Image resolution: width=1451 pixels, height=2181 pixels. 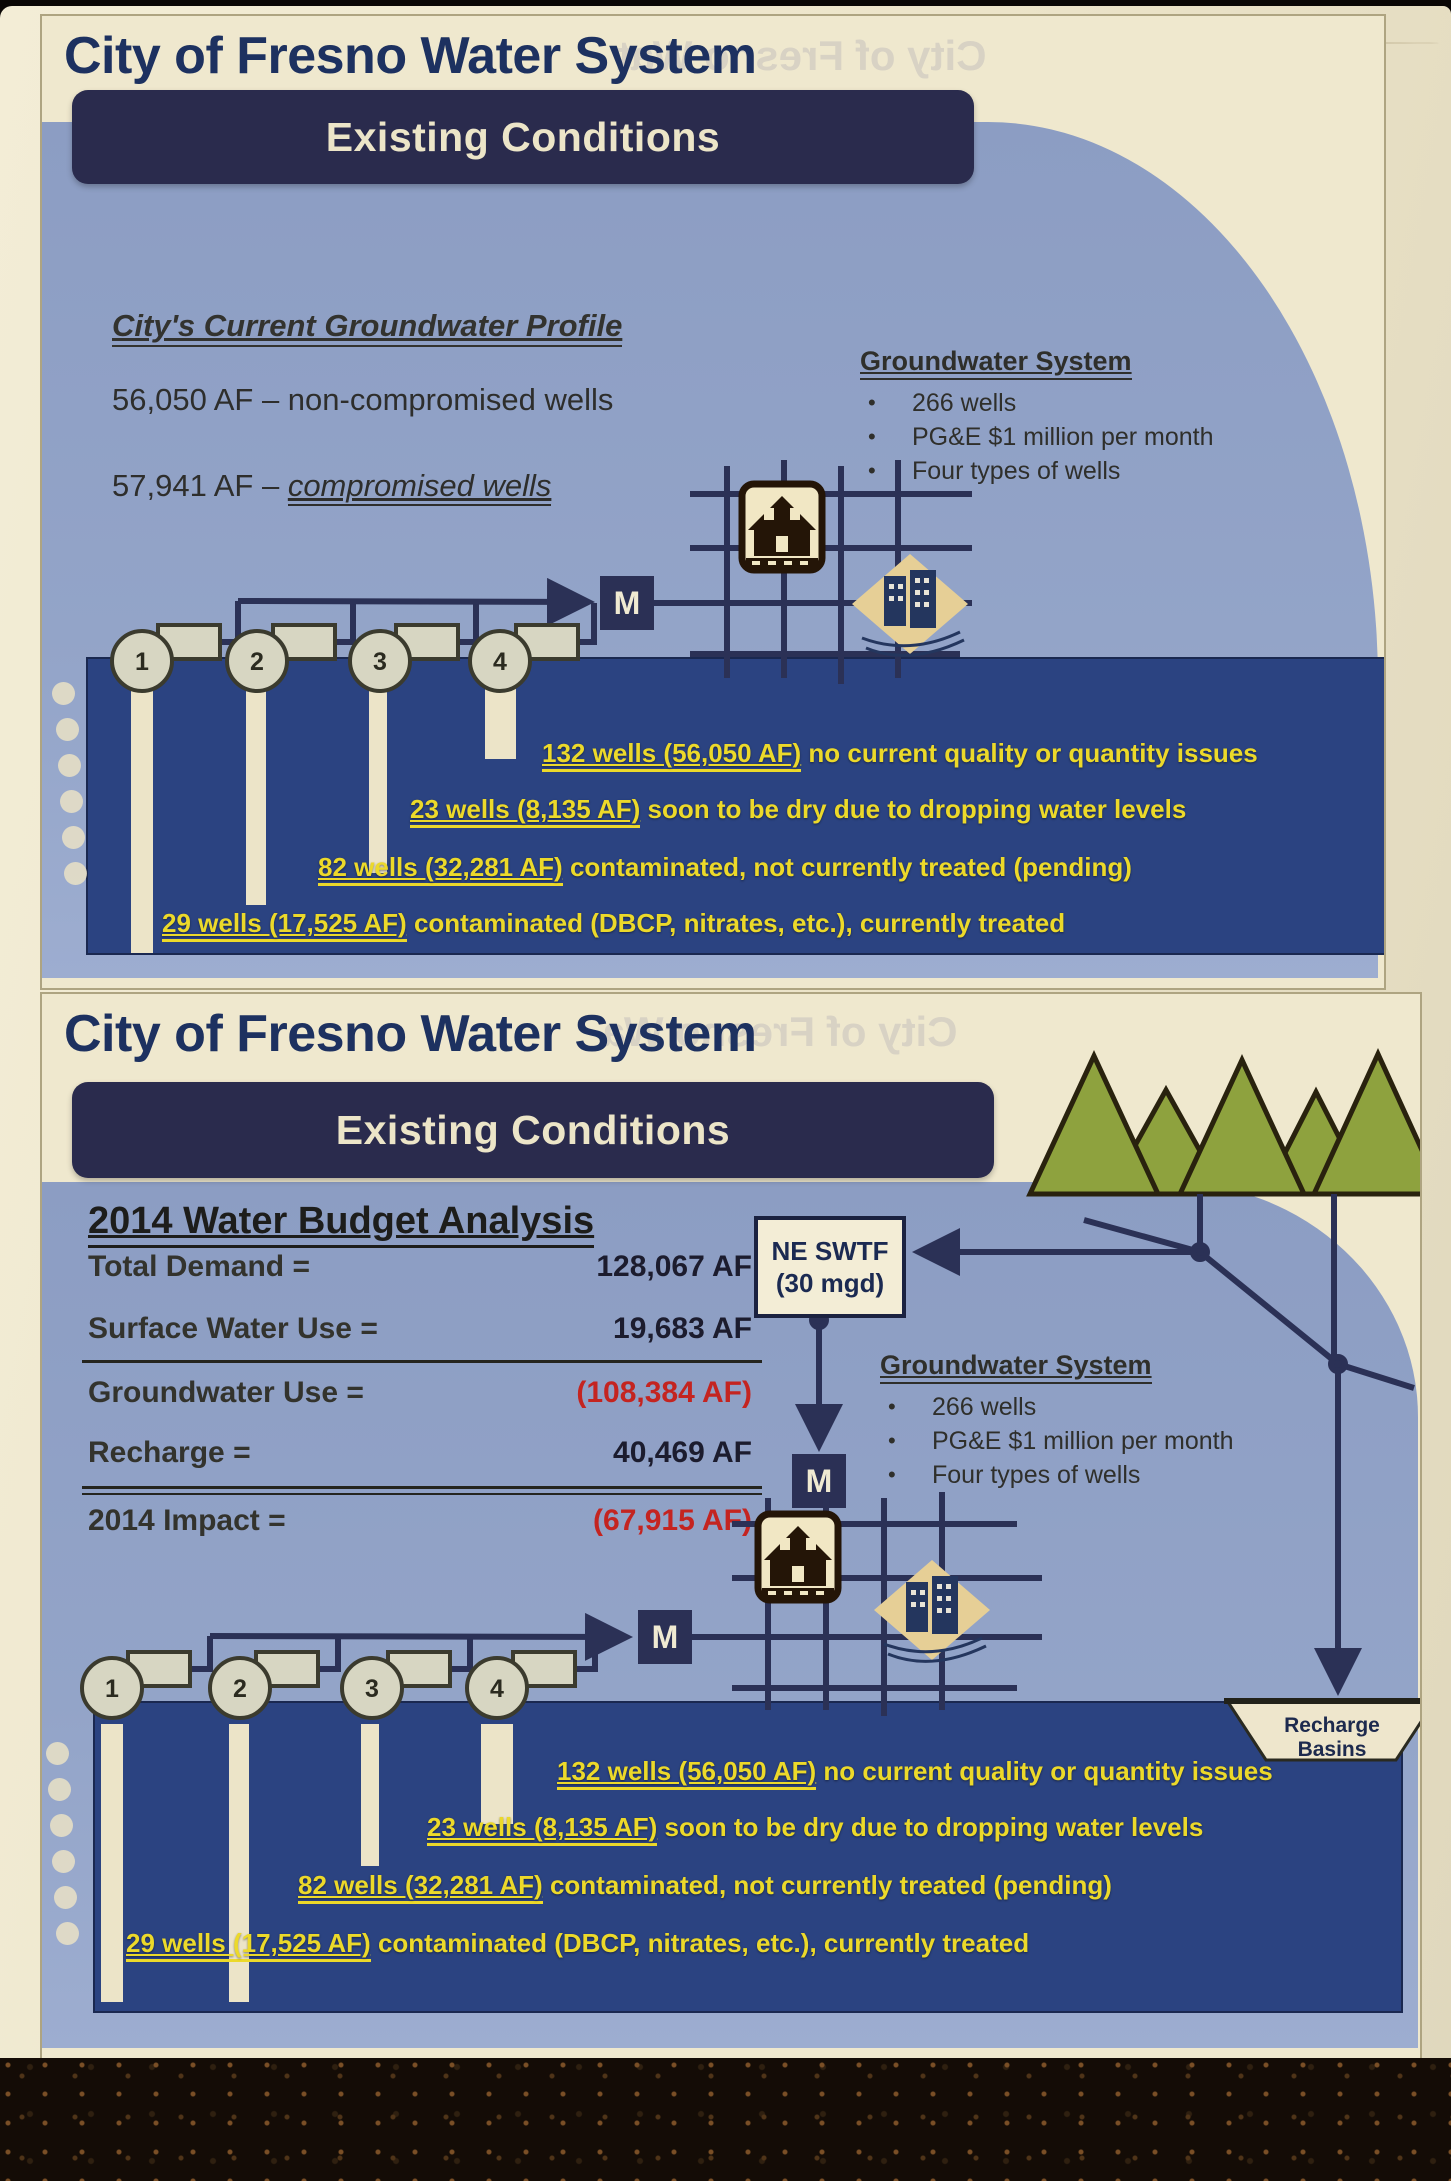 I want to click on budget-row-groundwater-use: Groundwater Use = (108,384 AF), so click(x=420, y=1392).